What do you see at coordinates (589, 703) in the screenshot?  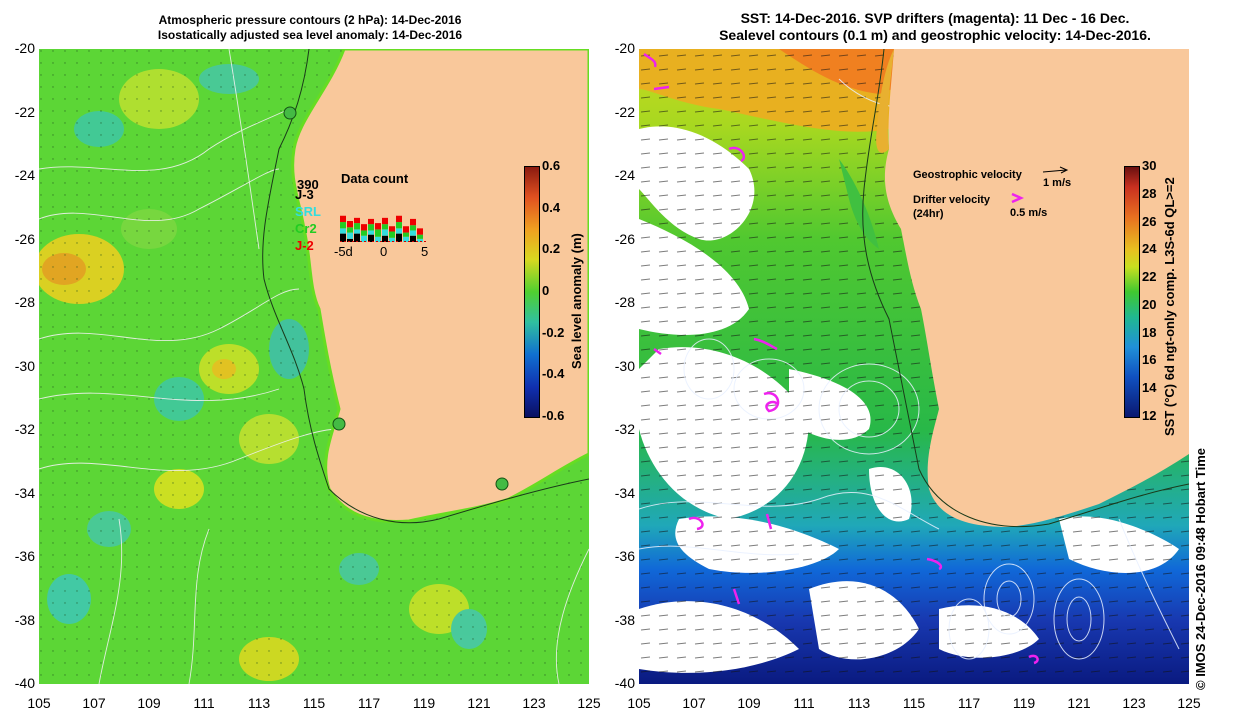 I see `left-x-tick: 125` at bounding box center [589, 703].